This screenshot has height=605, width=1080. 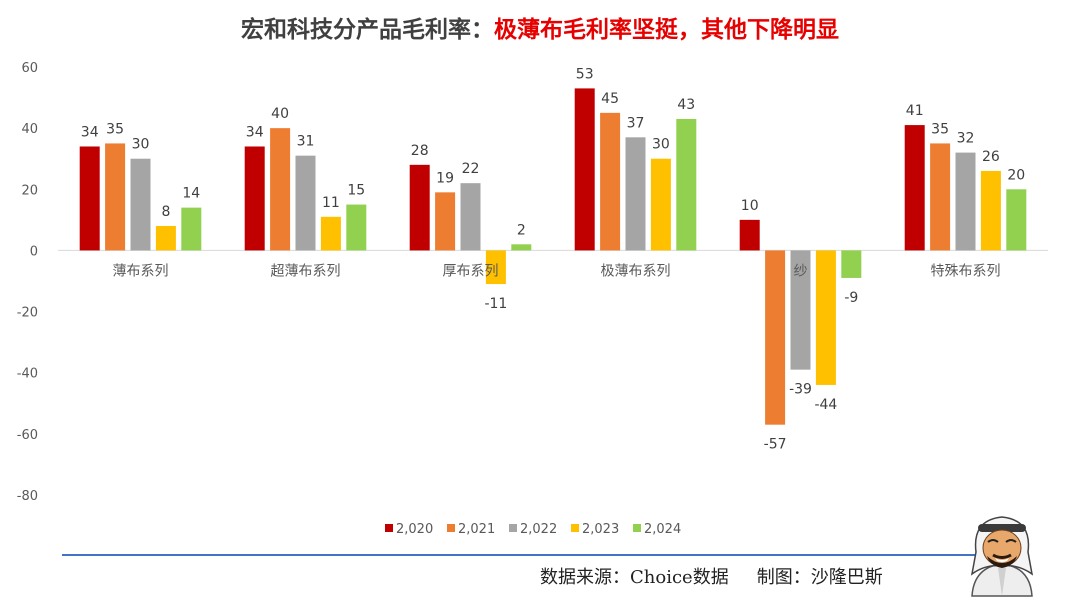 What do you see at coordinates (27, 374) in the screenshot?
I see `y-tick-label: -40` at bounding box center [27, 374].